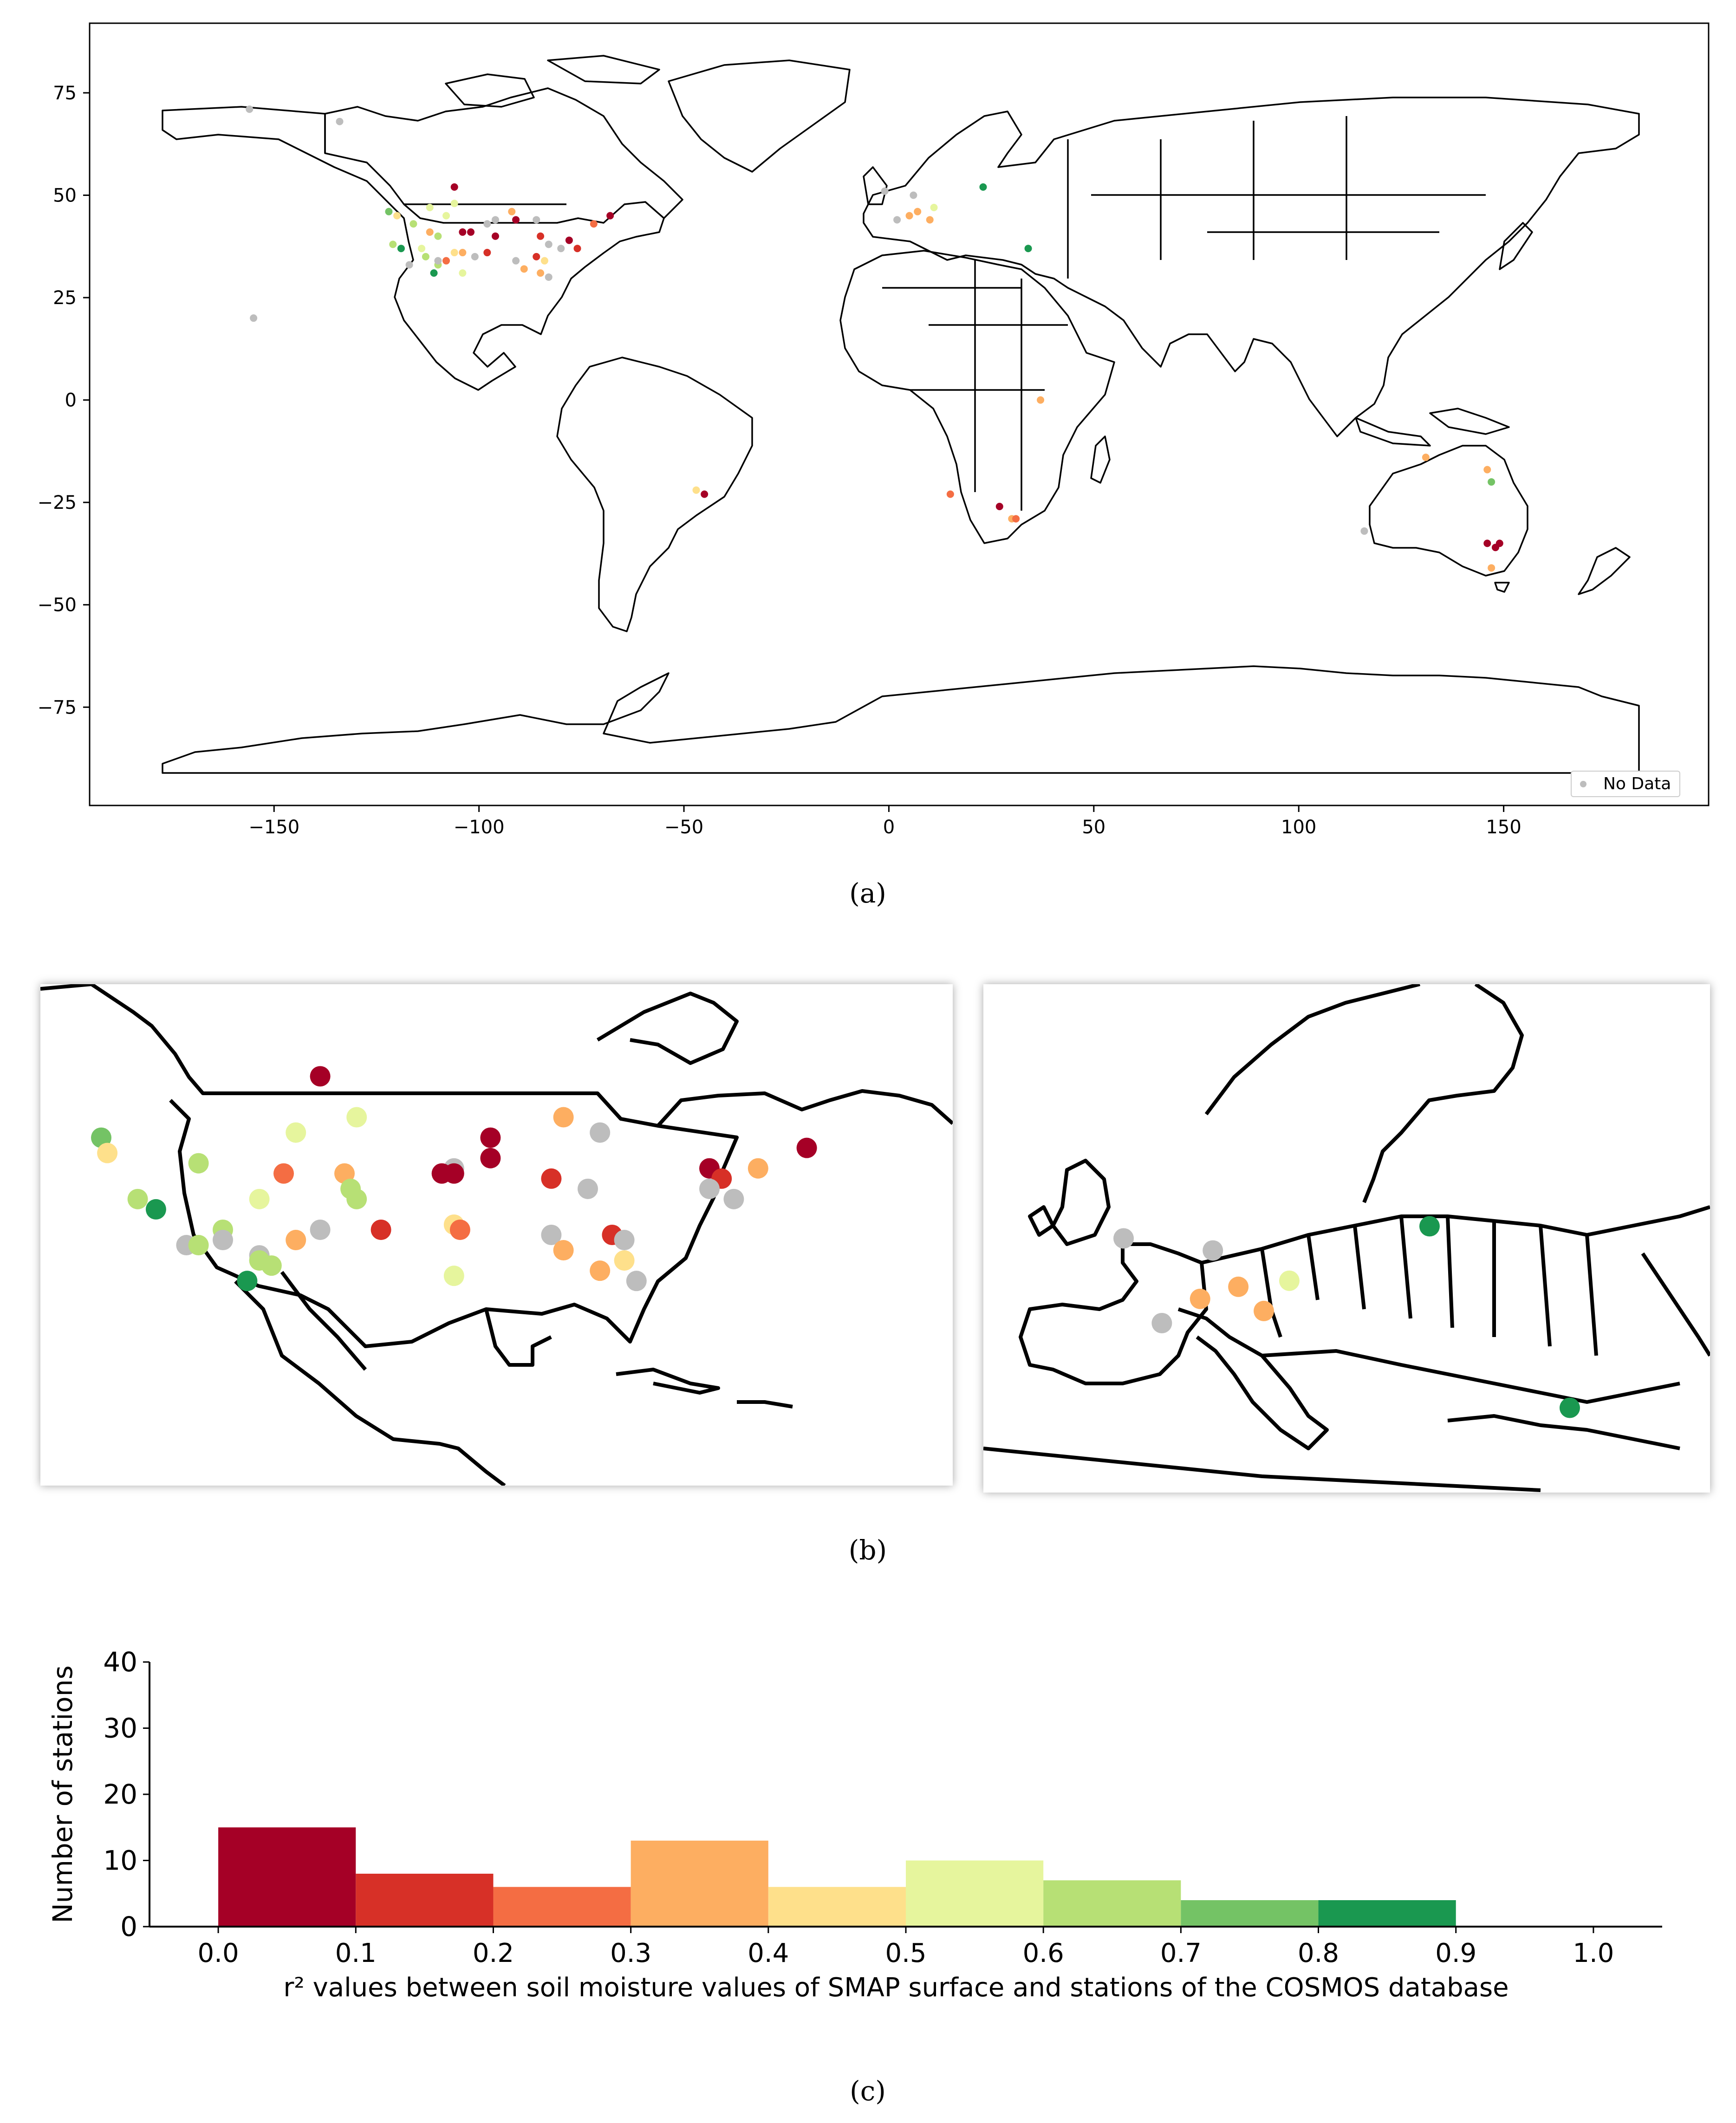 The width and height of the screenshot is (1736, 2123). What do you see at coordinates (867, 1550) in the screenshot?
I see `caption-b: (b)` at bounding box center [867, 1550].